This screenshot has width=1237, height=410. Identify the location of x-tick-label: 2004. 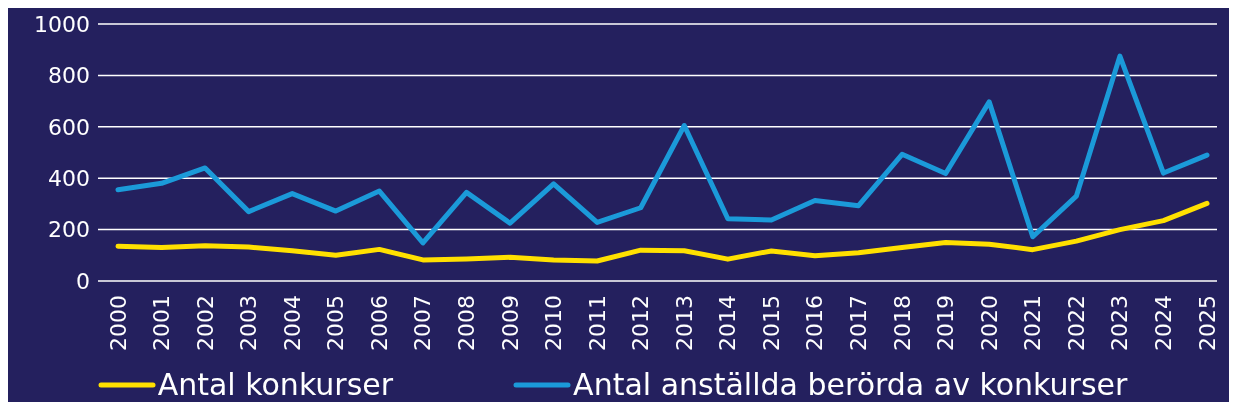
(292, 323).